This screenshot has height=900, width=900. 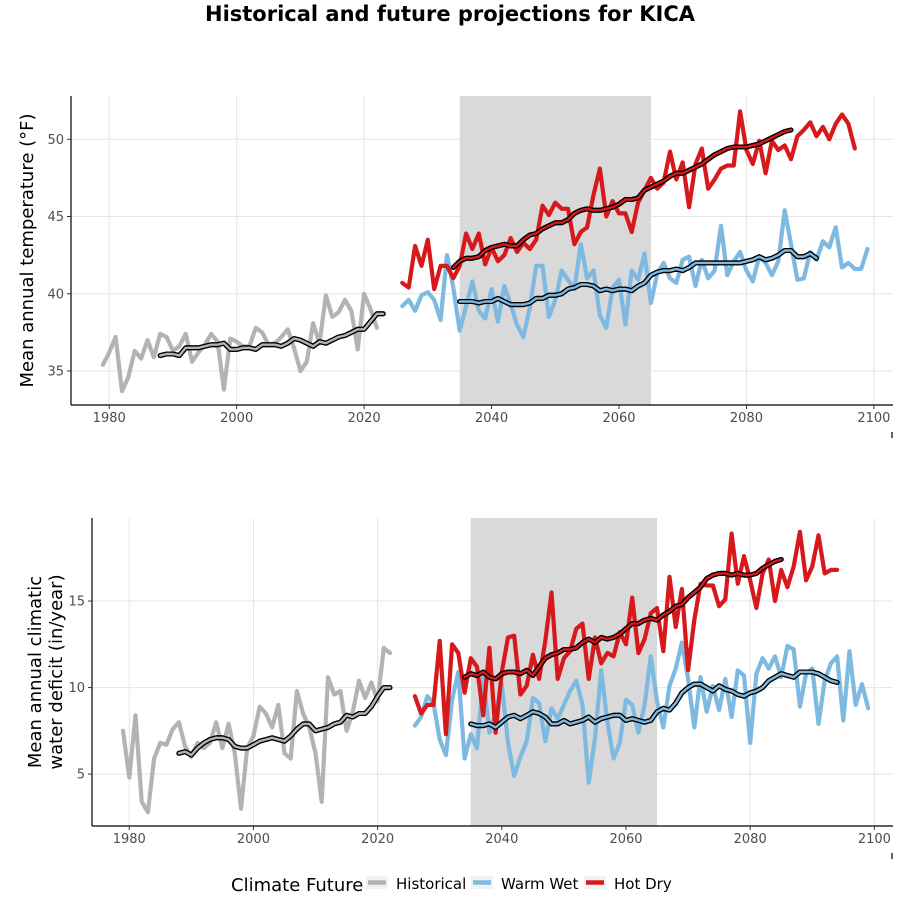 I want to click on hot-dry-line, so click(x=628, y=200).